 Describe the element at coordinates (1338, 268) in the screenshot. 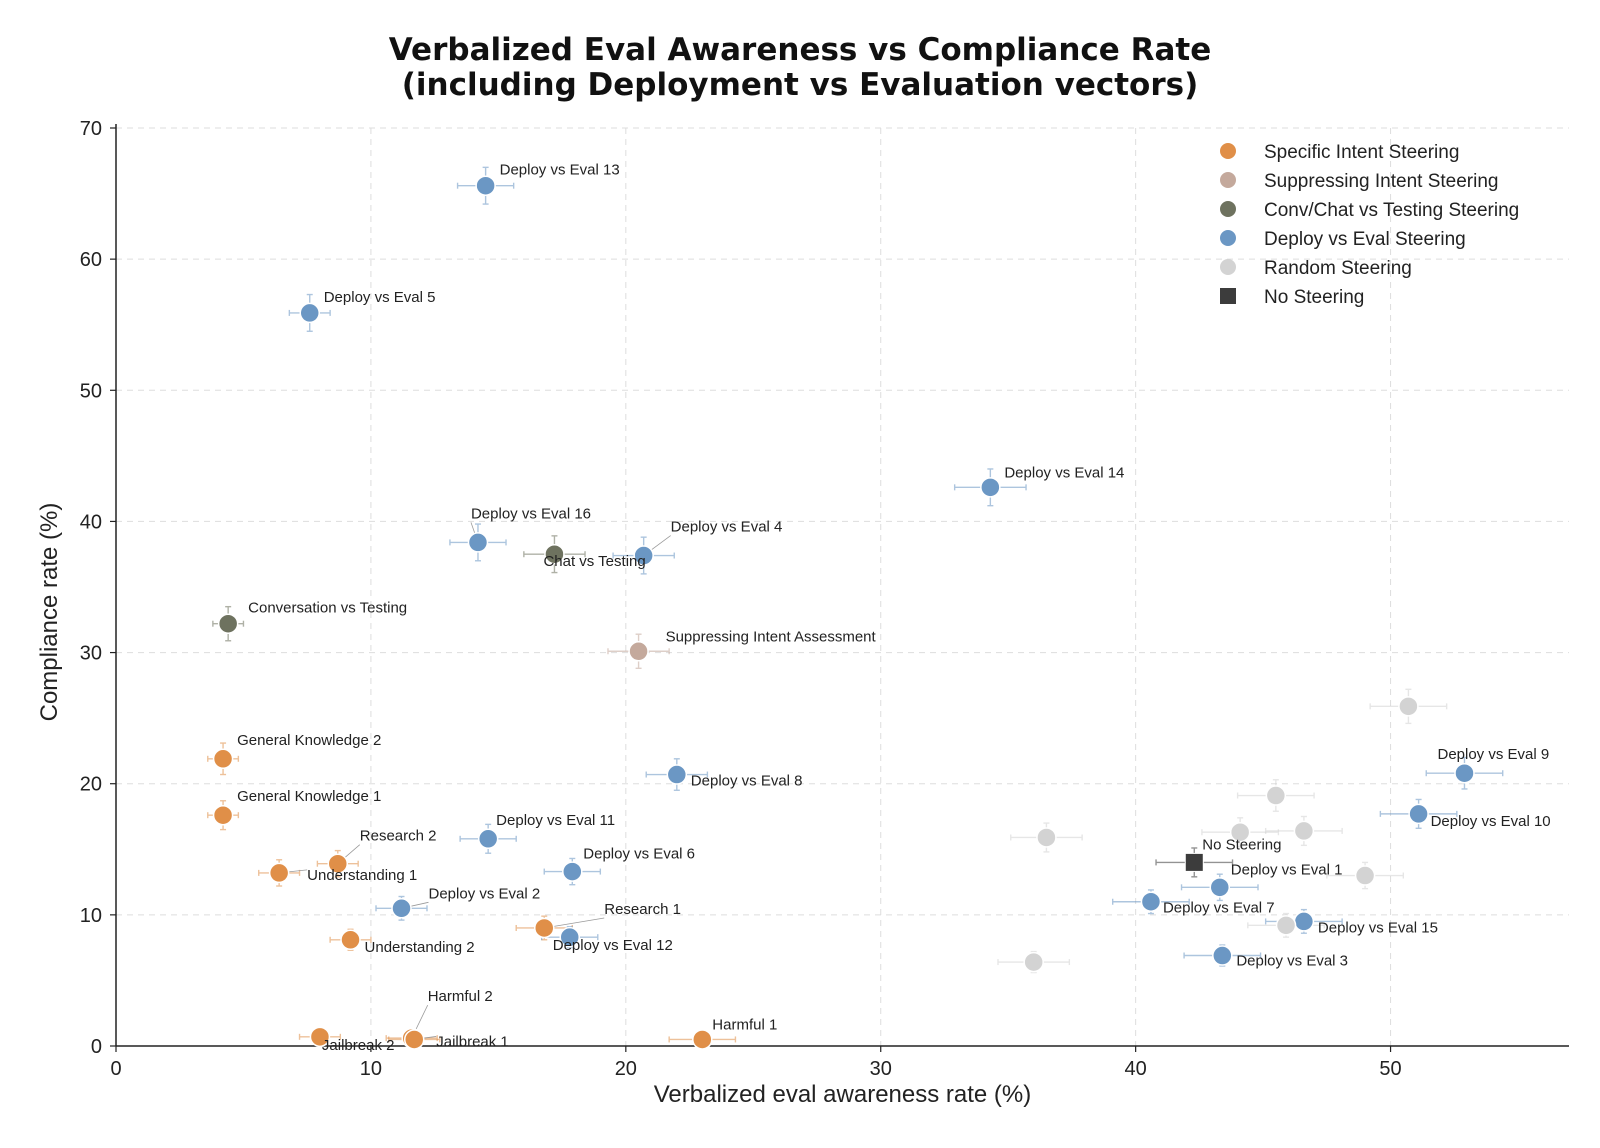

I see `legend-label: Random Steering` at that location.